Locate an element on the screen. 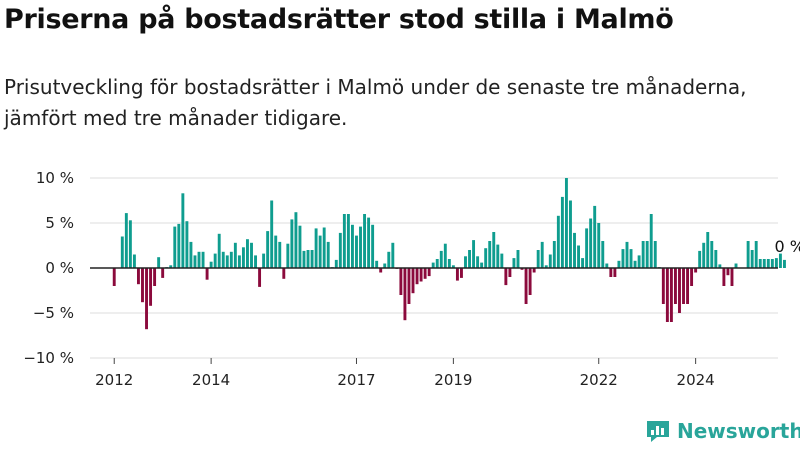  y-tick-label: 0 % is located at coordinates (59, 268).